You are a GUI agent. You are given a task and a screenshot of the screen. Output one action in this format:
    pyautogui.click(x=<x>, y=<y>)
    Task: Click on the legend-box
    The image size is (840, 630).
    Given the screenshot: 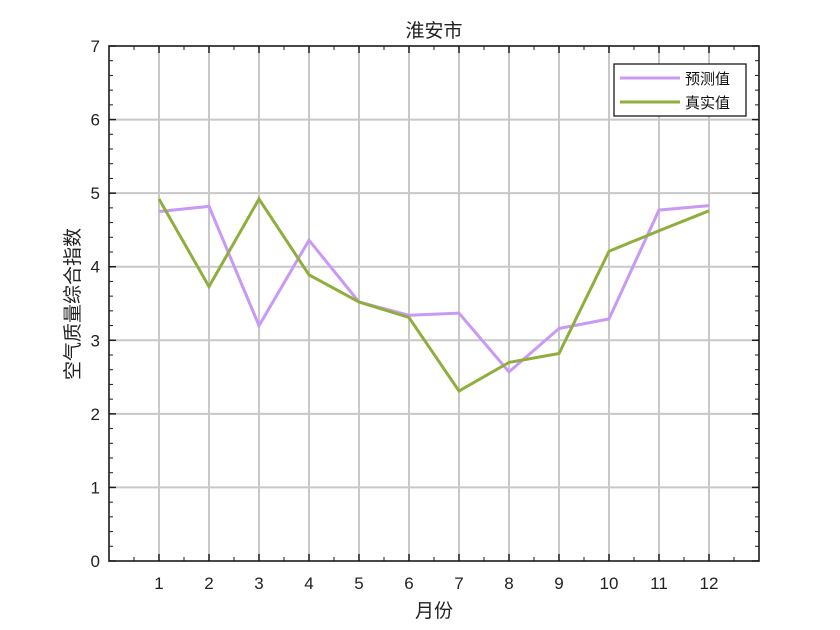 What is the action you would take?
    pyautogui.click(x=680, y=90)
    